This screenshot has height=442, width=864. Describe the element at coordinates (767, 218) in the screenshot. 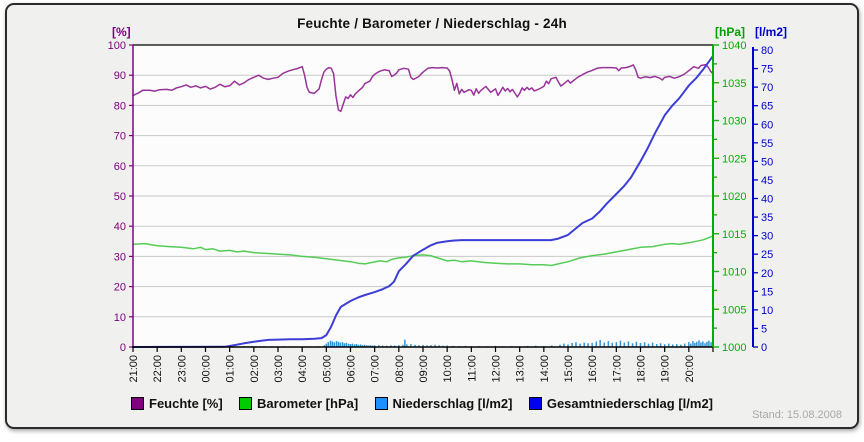

I see `svg-text: 35` at that location.